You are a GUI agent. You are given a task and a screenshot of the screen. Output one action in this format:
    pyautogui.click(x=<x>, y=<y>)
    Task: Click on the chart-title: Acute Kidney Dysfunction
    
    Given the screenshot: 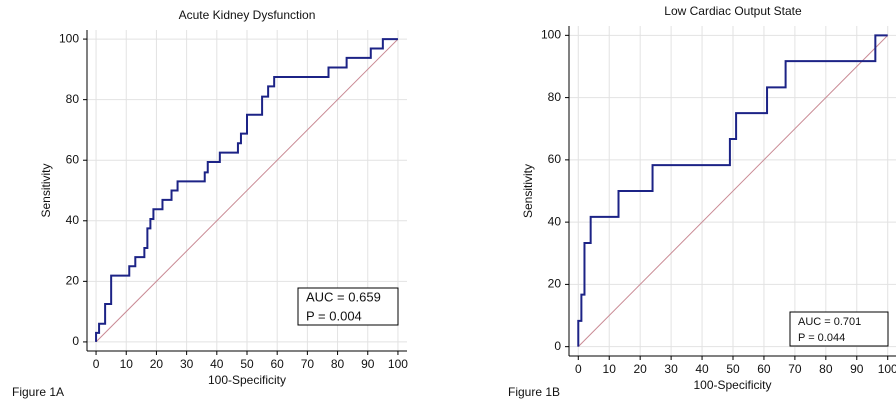 What is the action you would take?
    pyautogui.click(x=247, y=15)
    